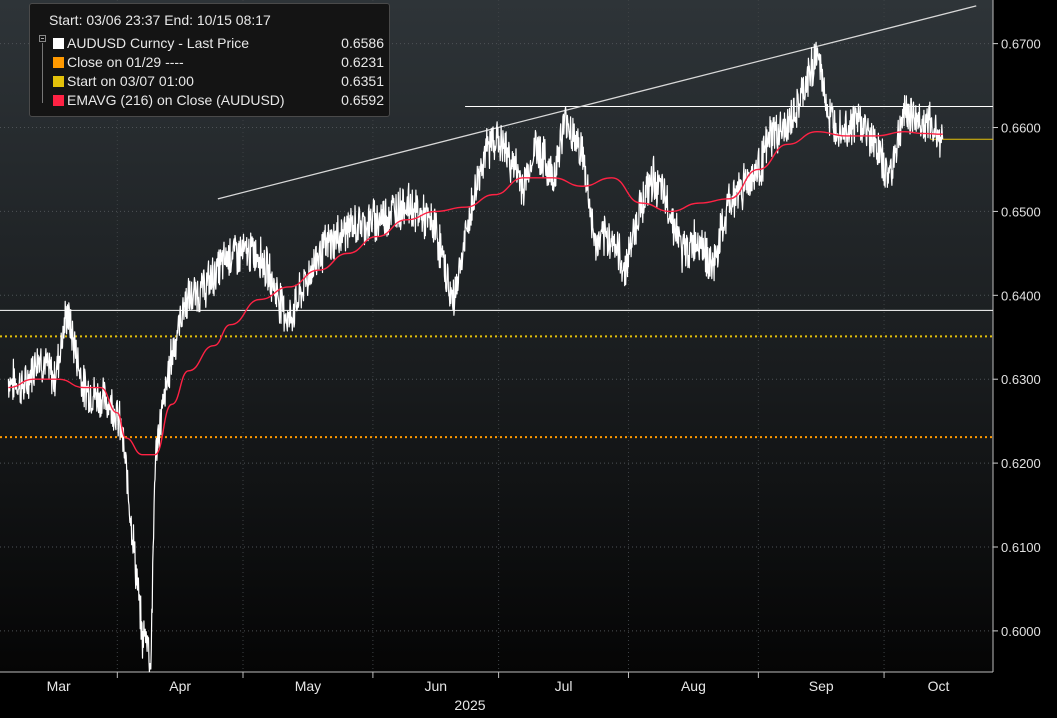 The height and width of the screenshot is (718, 1057). I want to click on legend-value: 0.6592, so click(362, 100).